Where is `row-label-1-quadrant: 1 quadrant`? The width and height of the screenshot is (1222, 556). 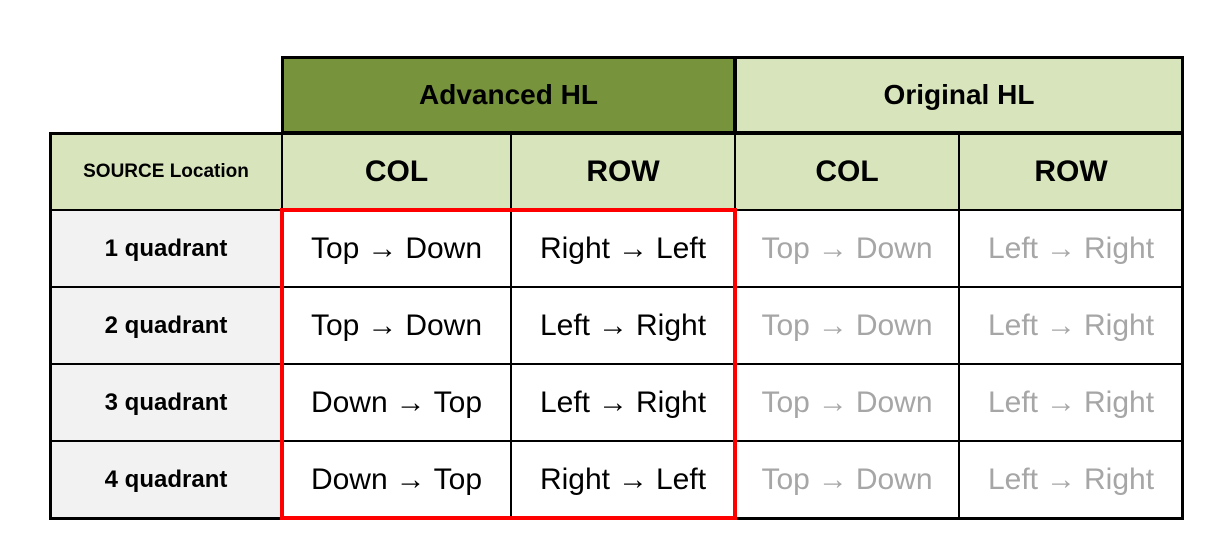
row-label-1-quadrant: 1 quadrant is located at coordinates (166, 248).